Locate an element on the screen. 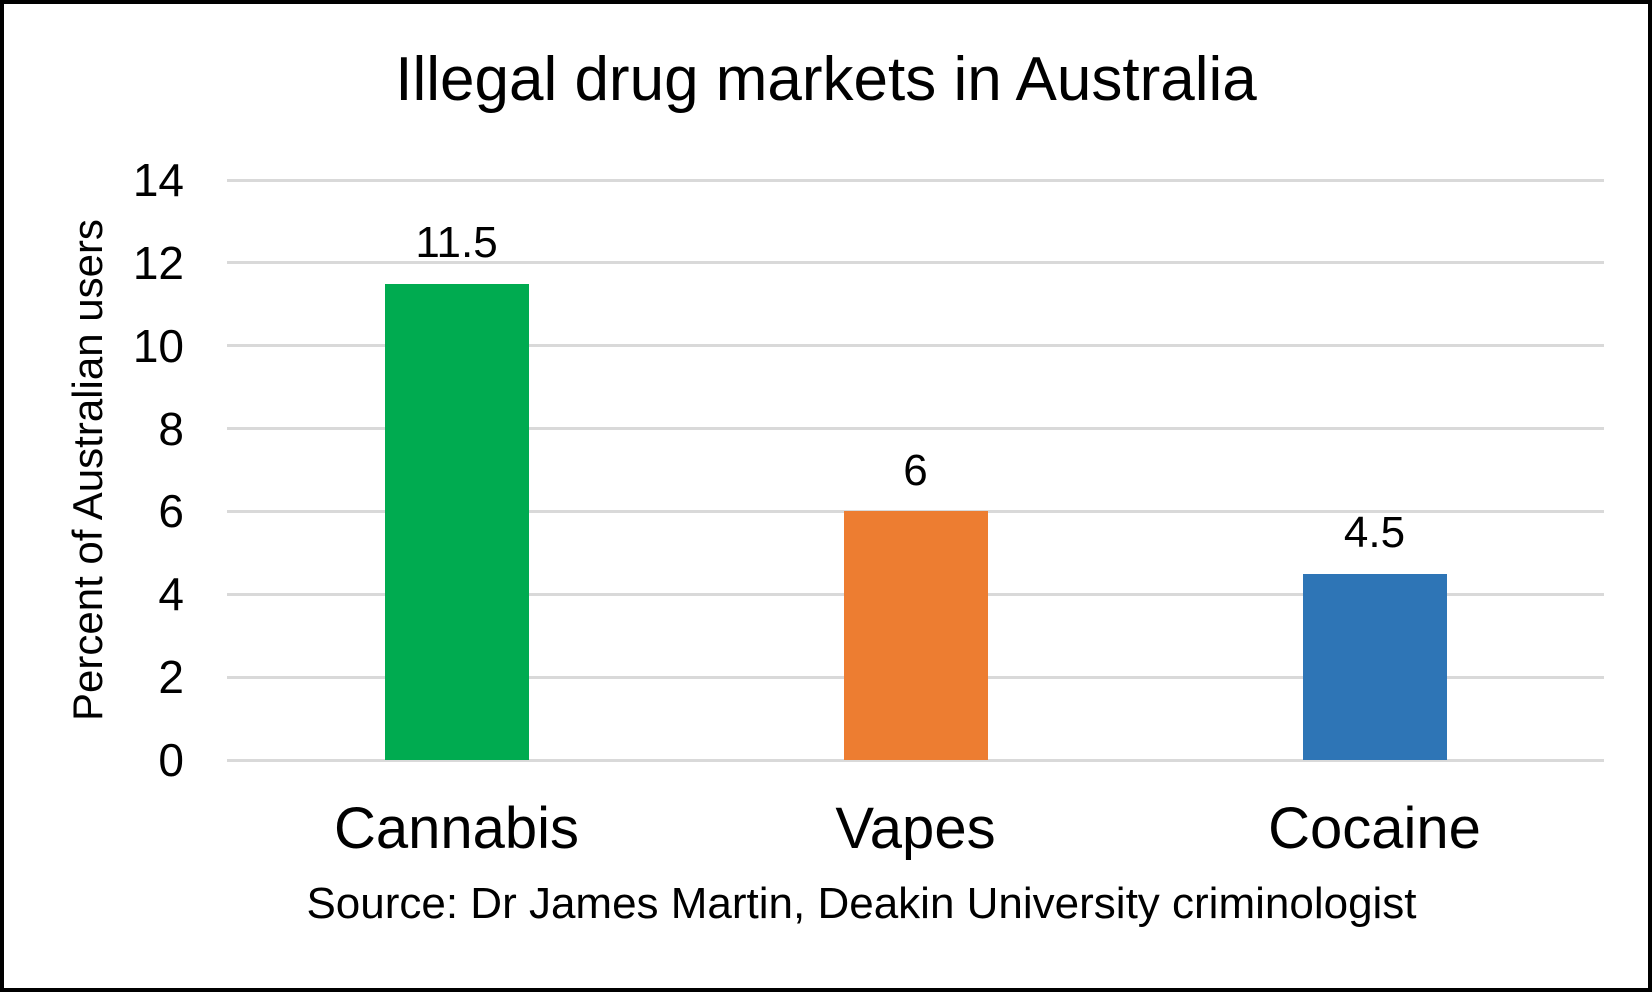  y-tick-label-2: 2 is located at coordinates (171, 677).